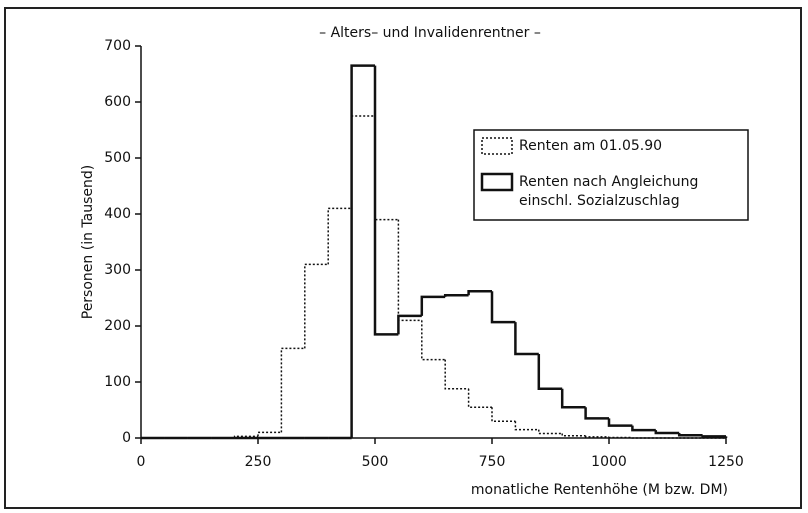  Describe the element at coordinates (258, 462) in the screenshot. I see `x-tick-label: 250` at that location.